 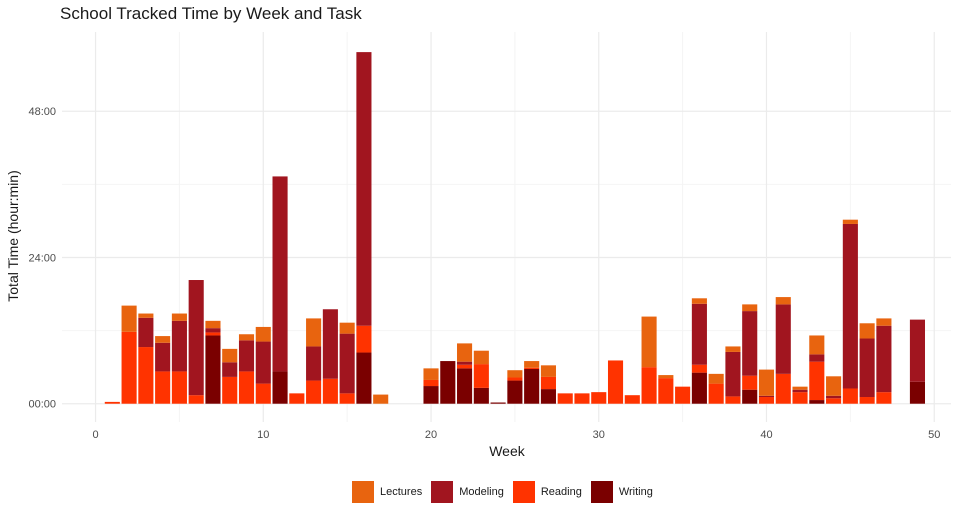 I want to click on legend-swatch-reading, so click(x=523, y=492).